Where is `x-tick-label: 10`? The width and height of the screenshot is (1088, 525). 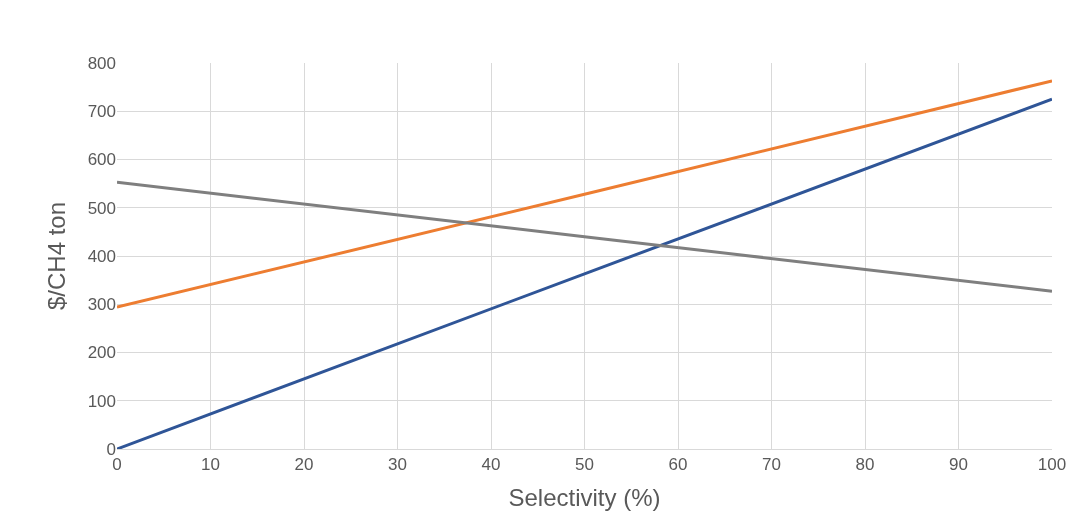
x-tick-label: 10 is located at coordinates (210, 465).